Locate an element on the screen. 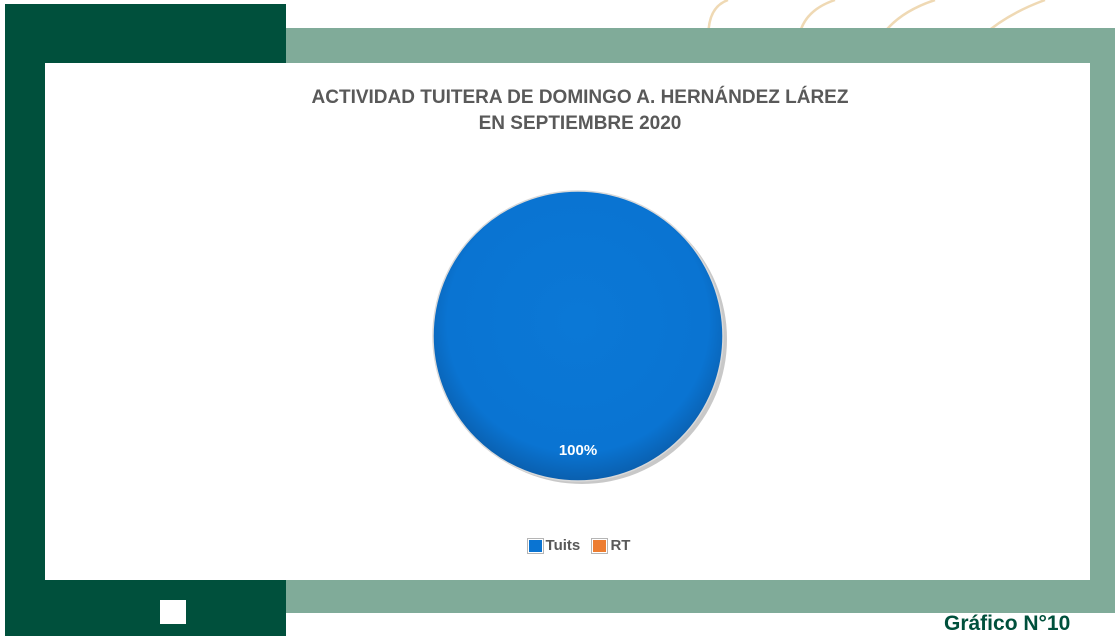  legend-item-tuits: Tuits is located at coordinates (554, 545).